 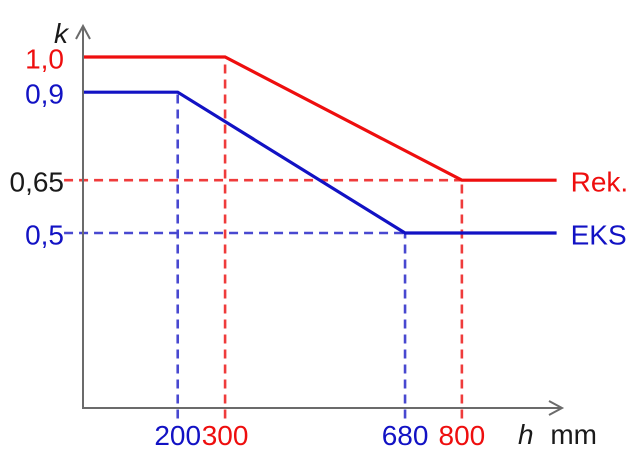 I want to click on y-tick-0_9: 0,9, so click(x=44, y=94).